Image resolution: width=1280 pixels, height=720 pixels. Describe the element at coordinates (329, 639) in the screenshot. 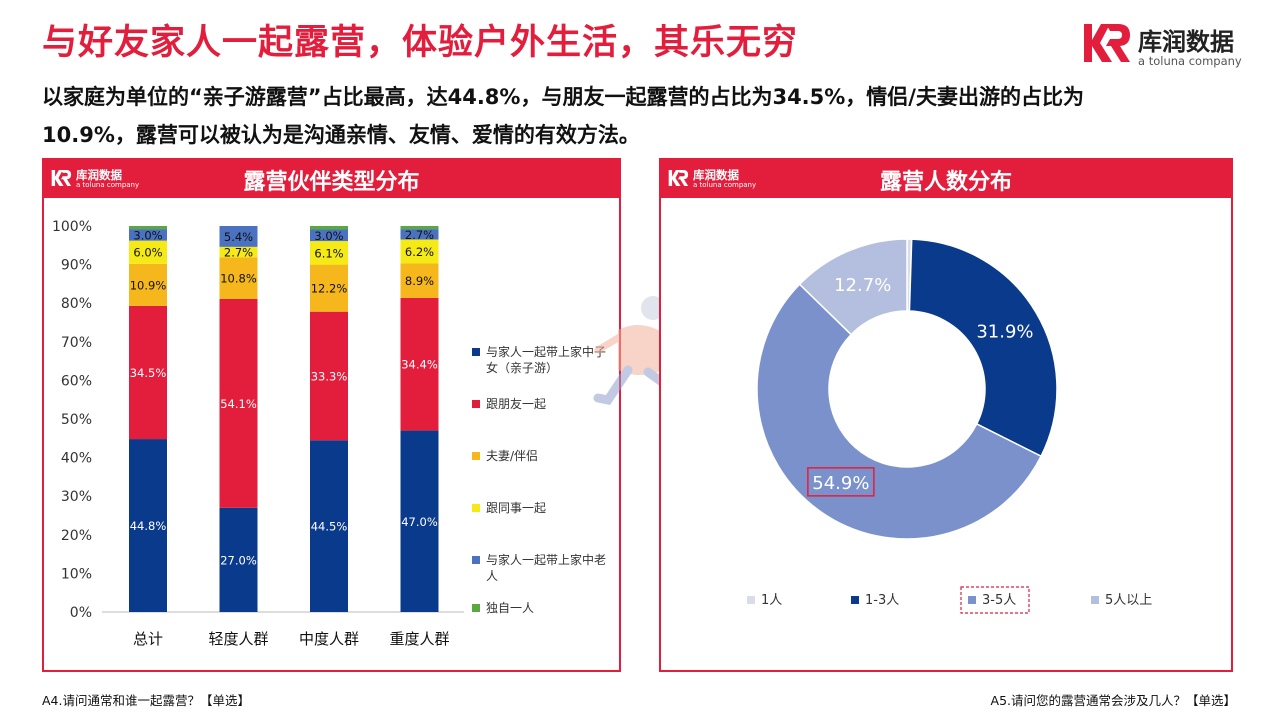

I see `x-tick-label: 中度人群` at that location.